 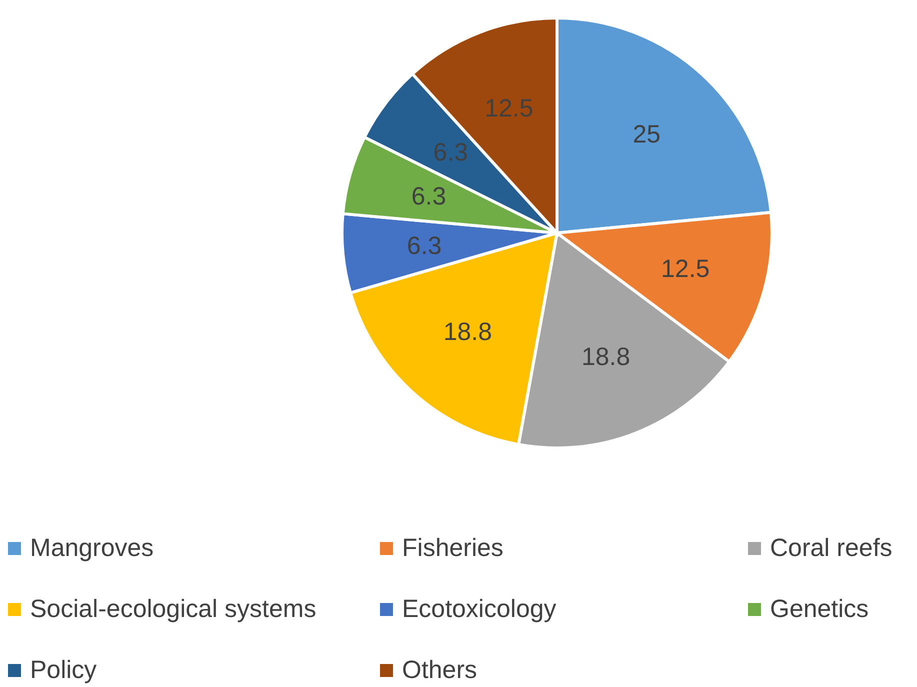 I want to click on legend-label: Social-ecological systems, so click(x=173, y=609).